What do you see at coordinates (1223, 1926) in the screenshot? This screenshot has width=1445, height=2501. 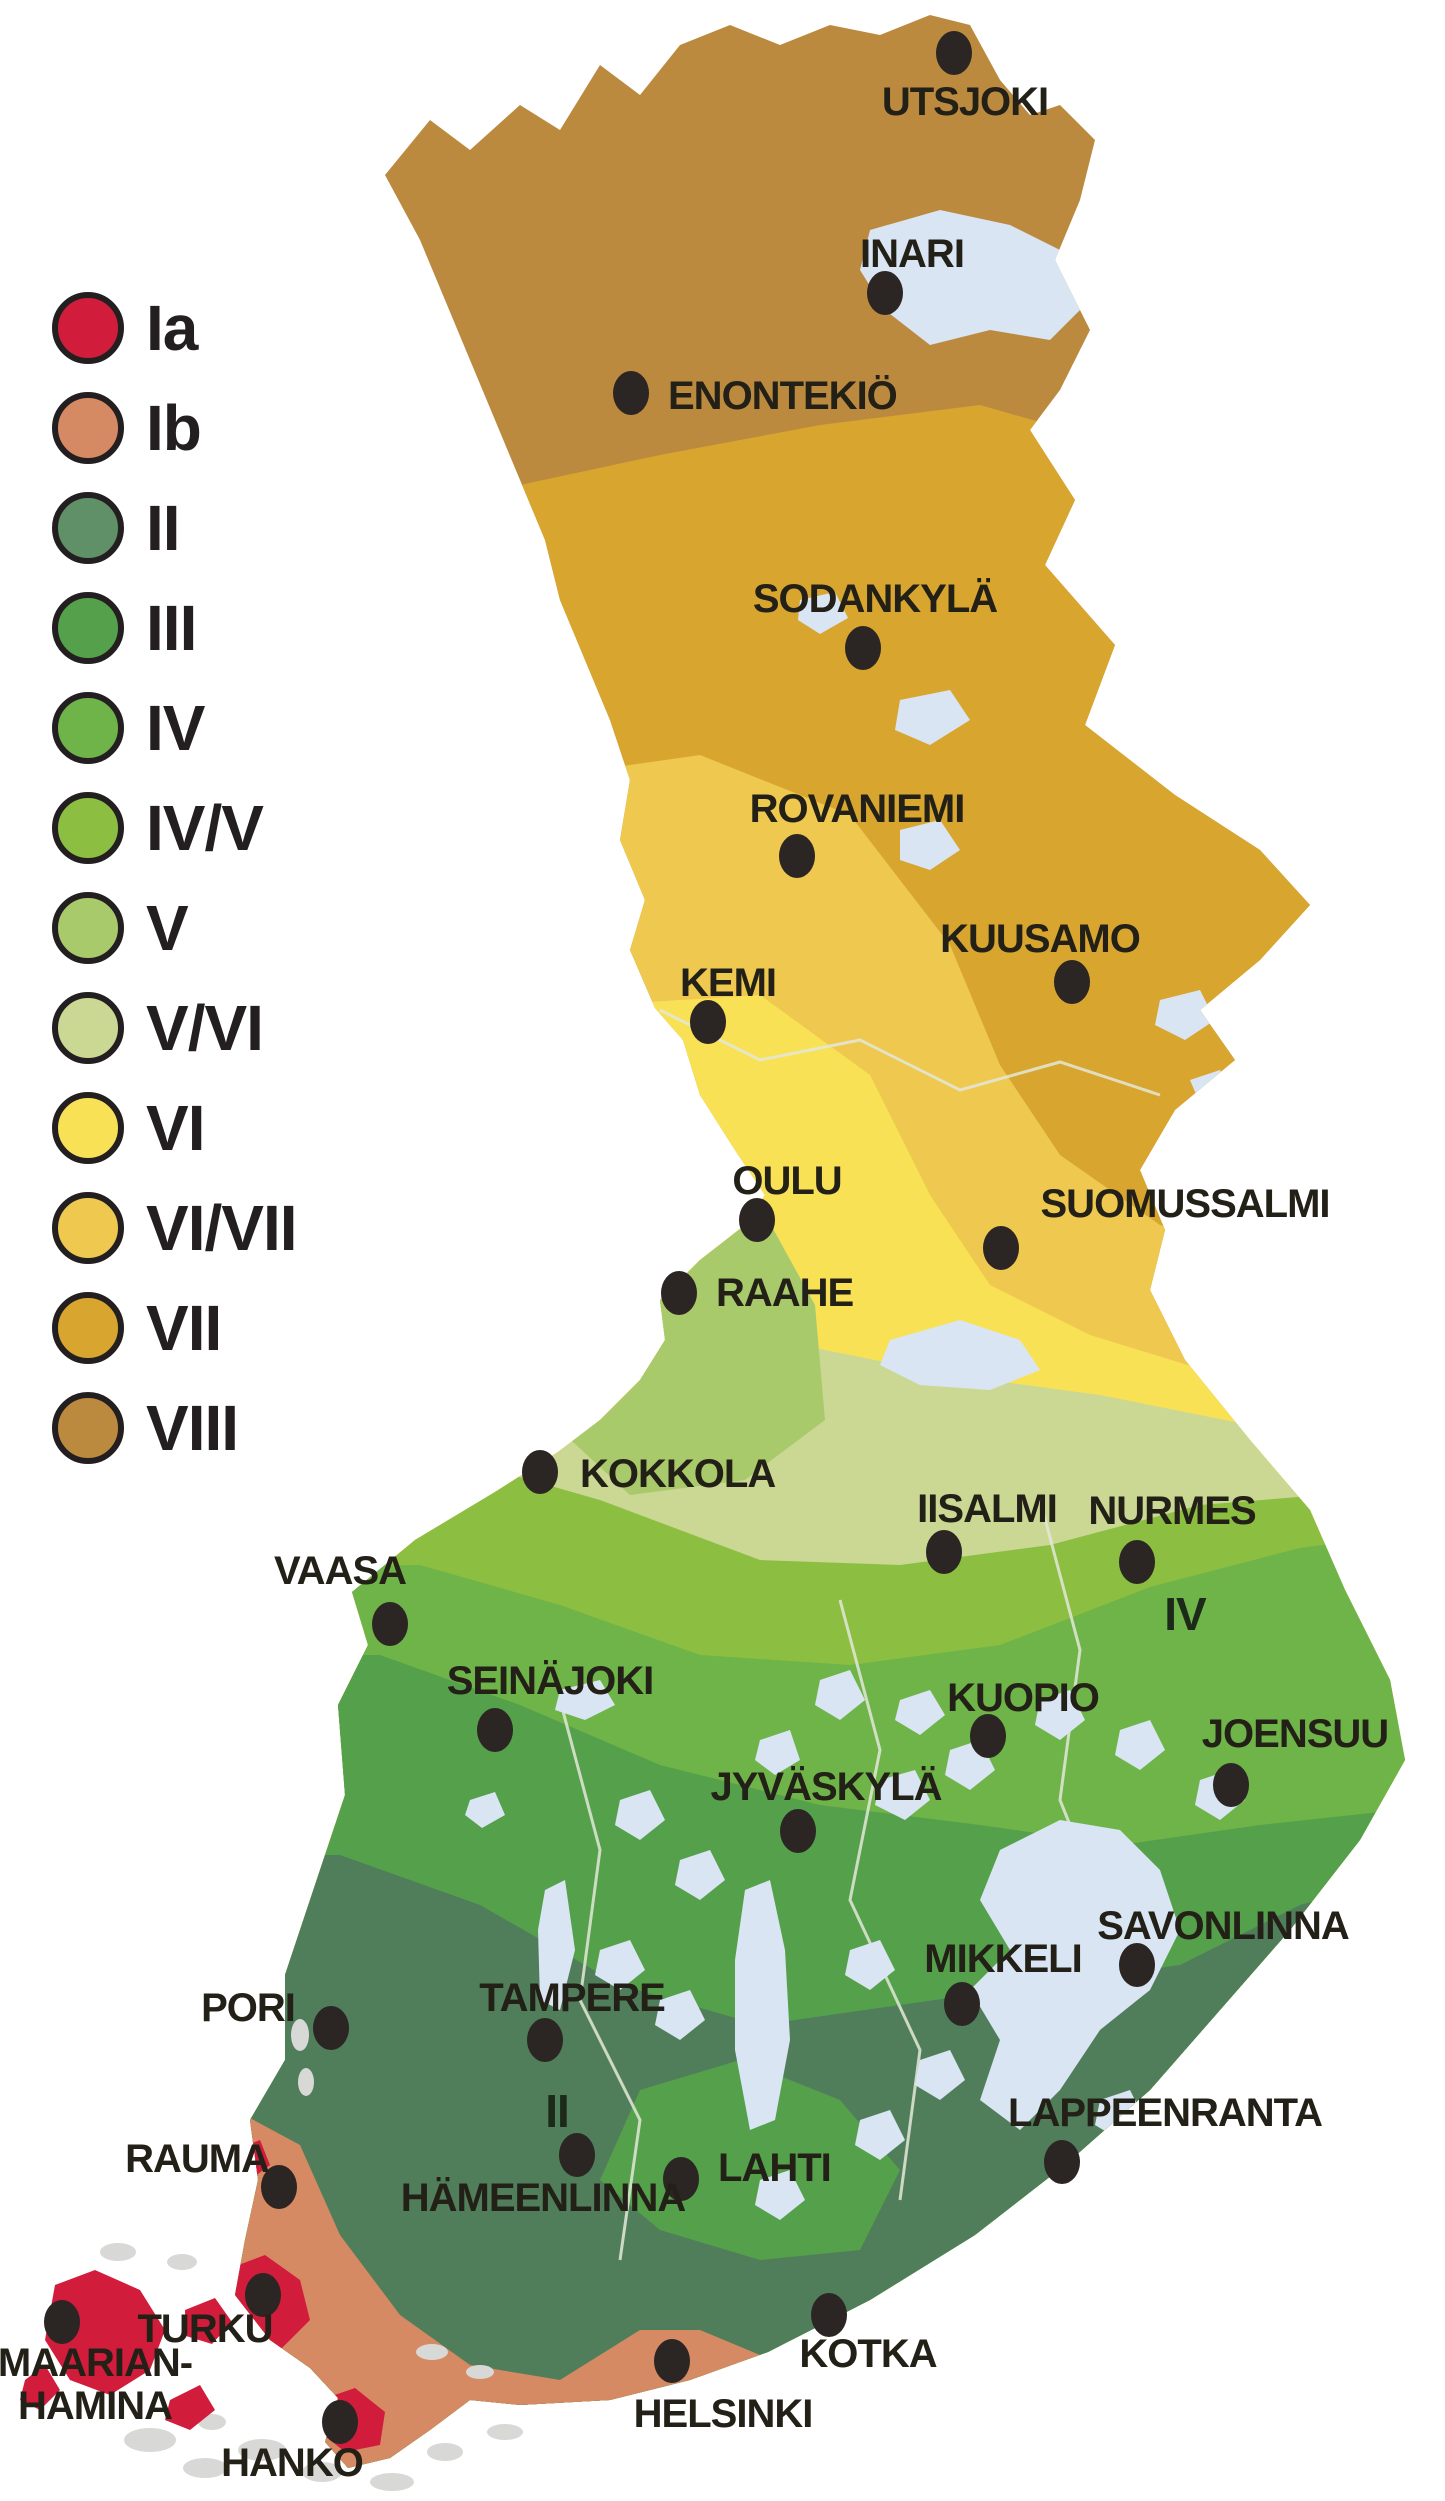 I see `city-label-SAVONLINNA: SAVONLINNA` at bounding box center [1223, 1926].